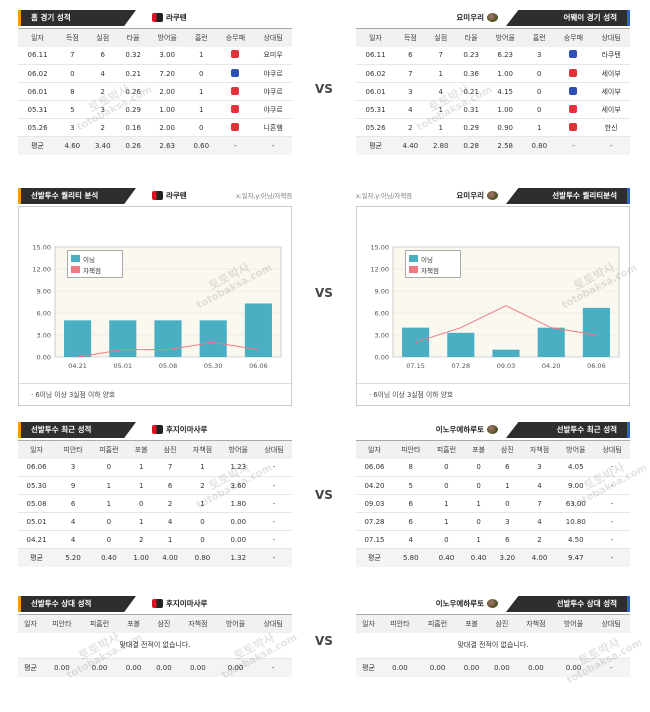 The height and width of the screenshot is (712, 650). I want to click on average-row: 평균 5.20 0.40 1.00 4.00 0.80 1.32-, so click(155, 557).